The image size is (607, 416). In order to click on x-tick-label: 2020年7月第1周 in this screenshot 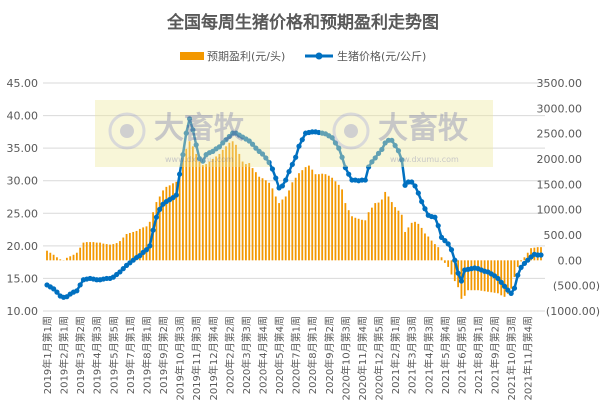, I will do `click(296, 355)`.